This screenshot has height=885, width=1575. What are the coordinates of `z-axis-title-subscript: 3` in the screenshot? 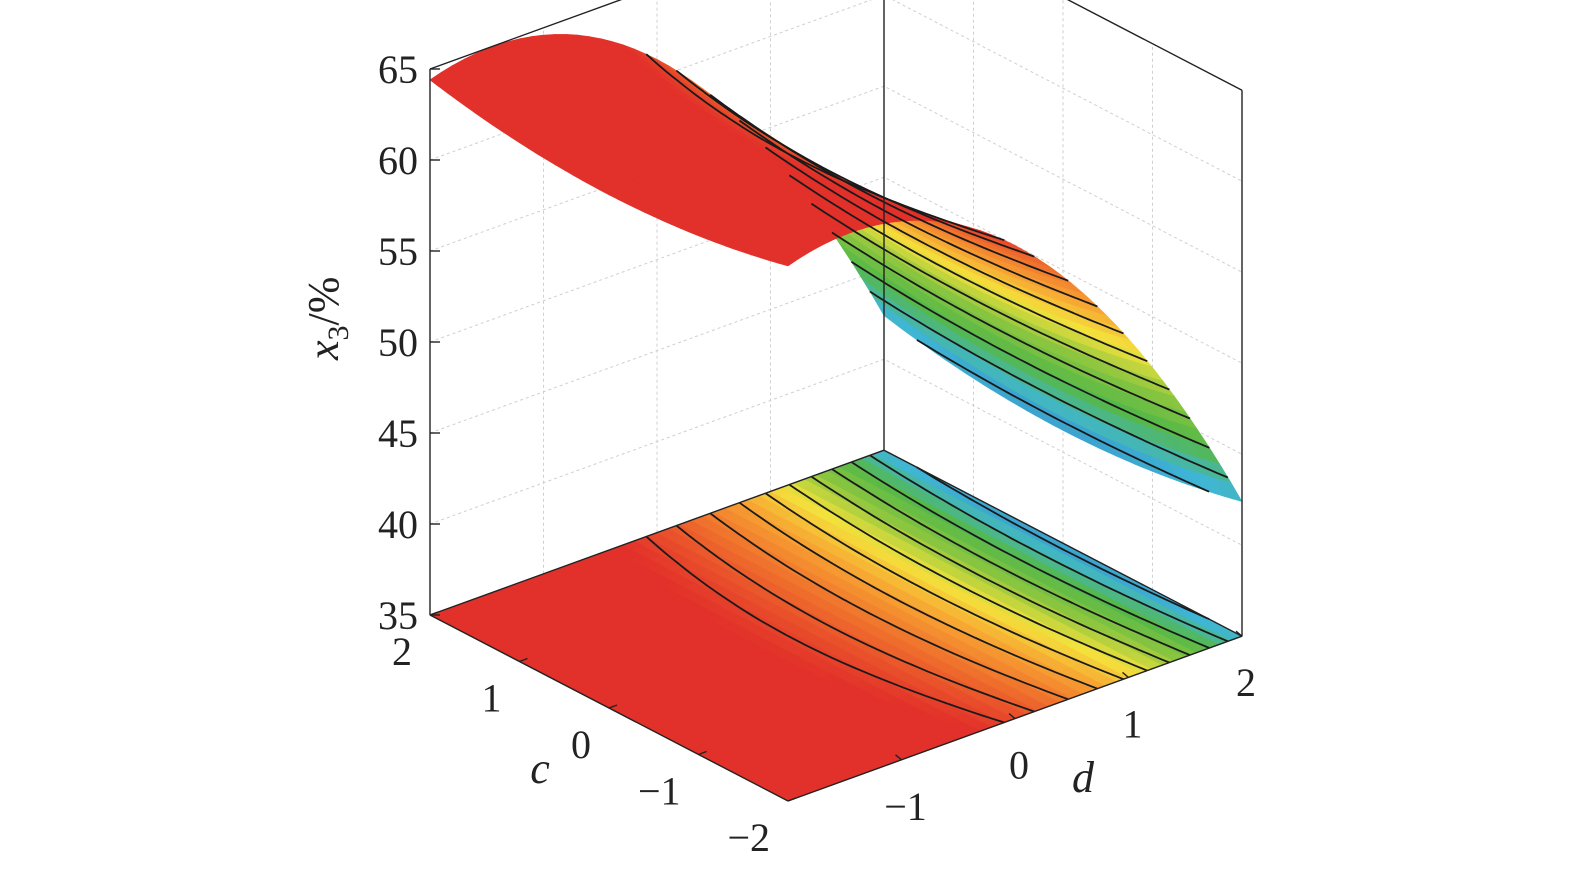 It's located at (338, 332).